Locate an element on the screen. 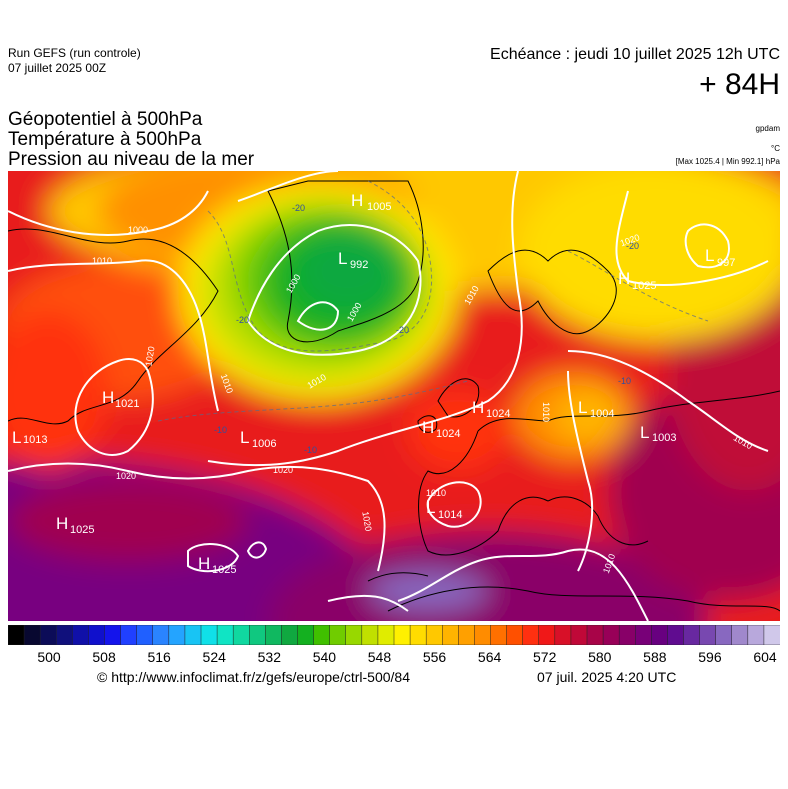 The image size is (788, 789). color-scale-tick-label: 564 is located at coordinates (489, 657).